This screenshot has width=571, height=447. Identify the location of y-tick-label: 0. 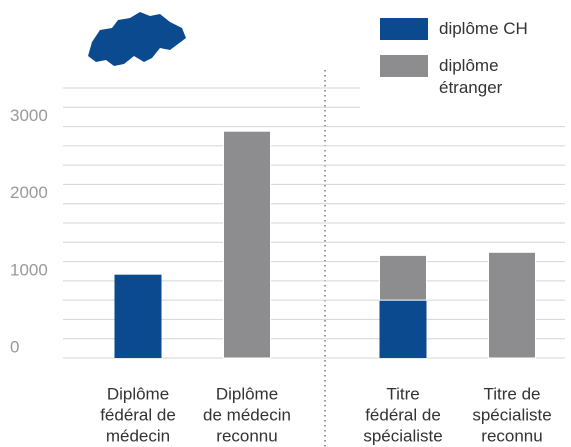
(14, 346).